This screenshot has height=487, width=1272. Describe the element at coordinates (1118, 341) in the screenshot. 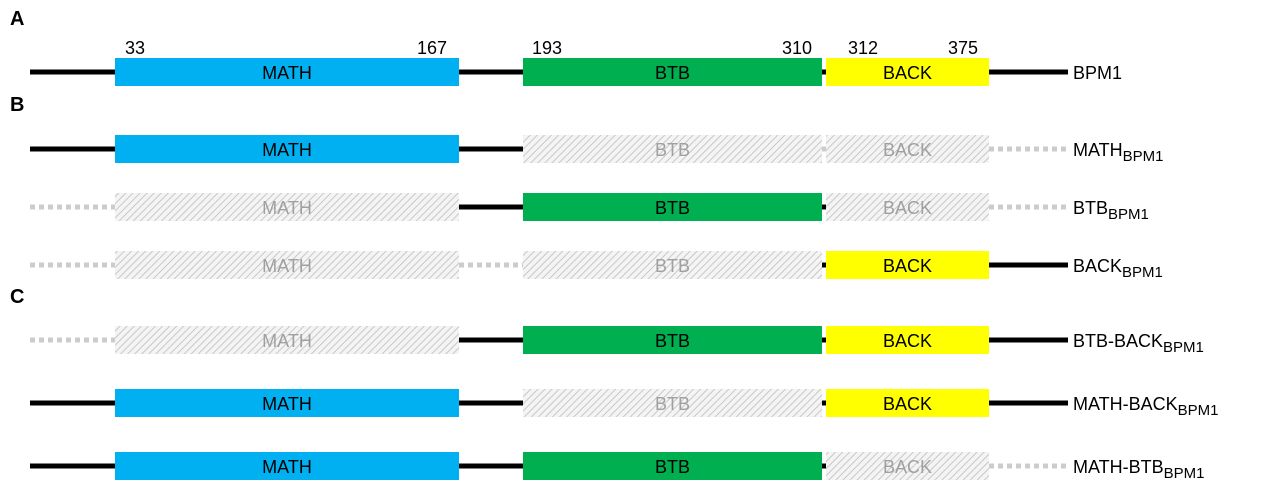

I see `construct-name: BTB-BACK` at that location.